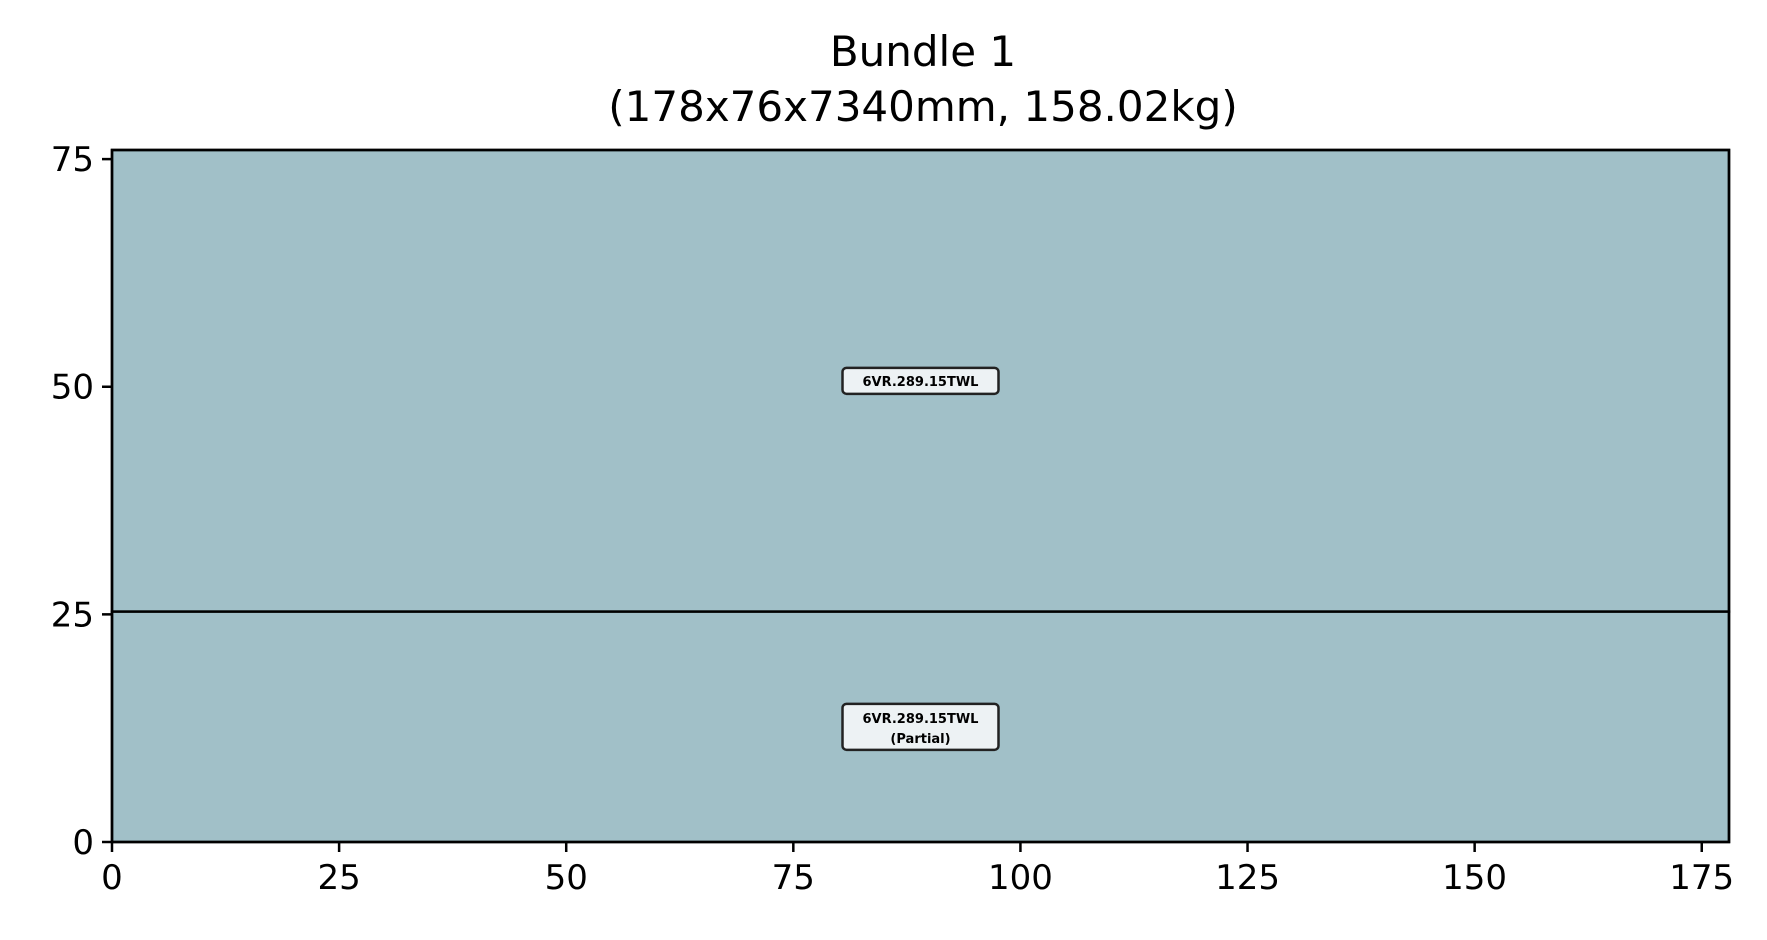 The image size is (1767, 940). What do you see at coordinates (1020, 878) in the screenshot?
I see `x-tick-label-4: 100` at bounding box center [1020, 878].